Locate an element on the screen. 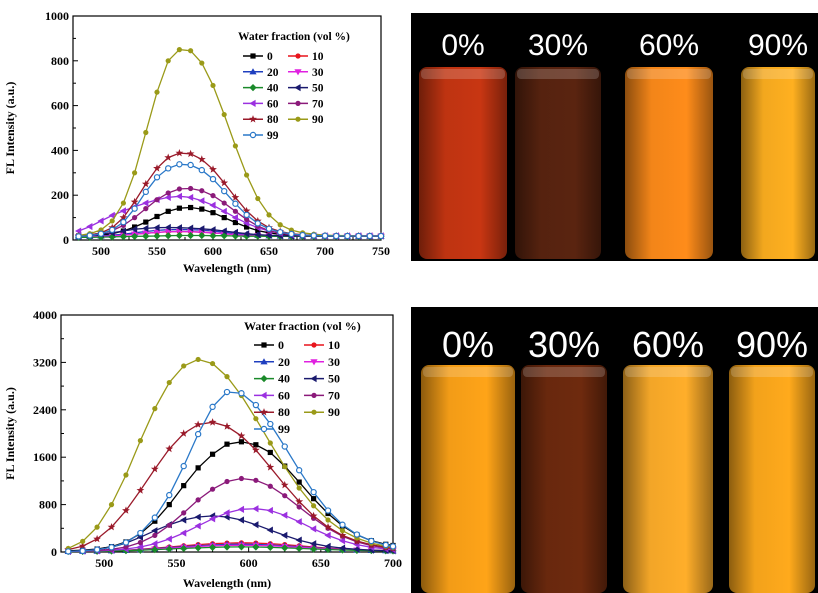 This screenshot has width=818, height=593. vial-label: 90% is located at coordinates (772, 344).